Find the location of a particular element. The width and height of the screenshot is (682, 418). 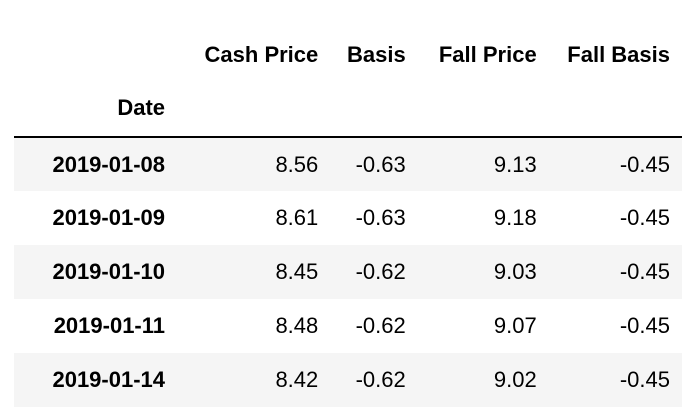

column-header-row: Cash Price Basis Fall Price Fall Basis is located at coordinates (348, 55).